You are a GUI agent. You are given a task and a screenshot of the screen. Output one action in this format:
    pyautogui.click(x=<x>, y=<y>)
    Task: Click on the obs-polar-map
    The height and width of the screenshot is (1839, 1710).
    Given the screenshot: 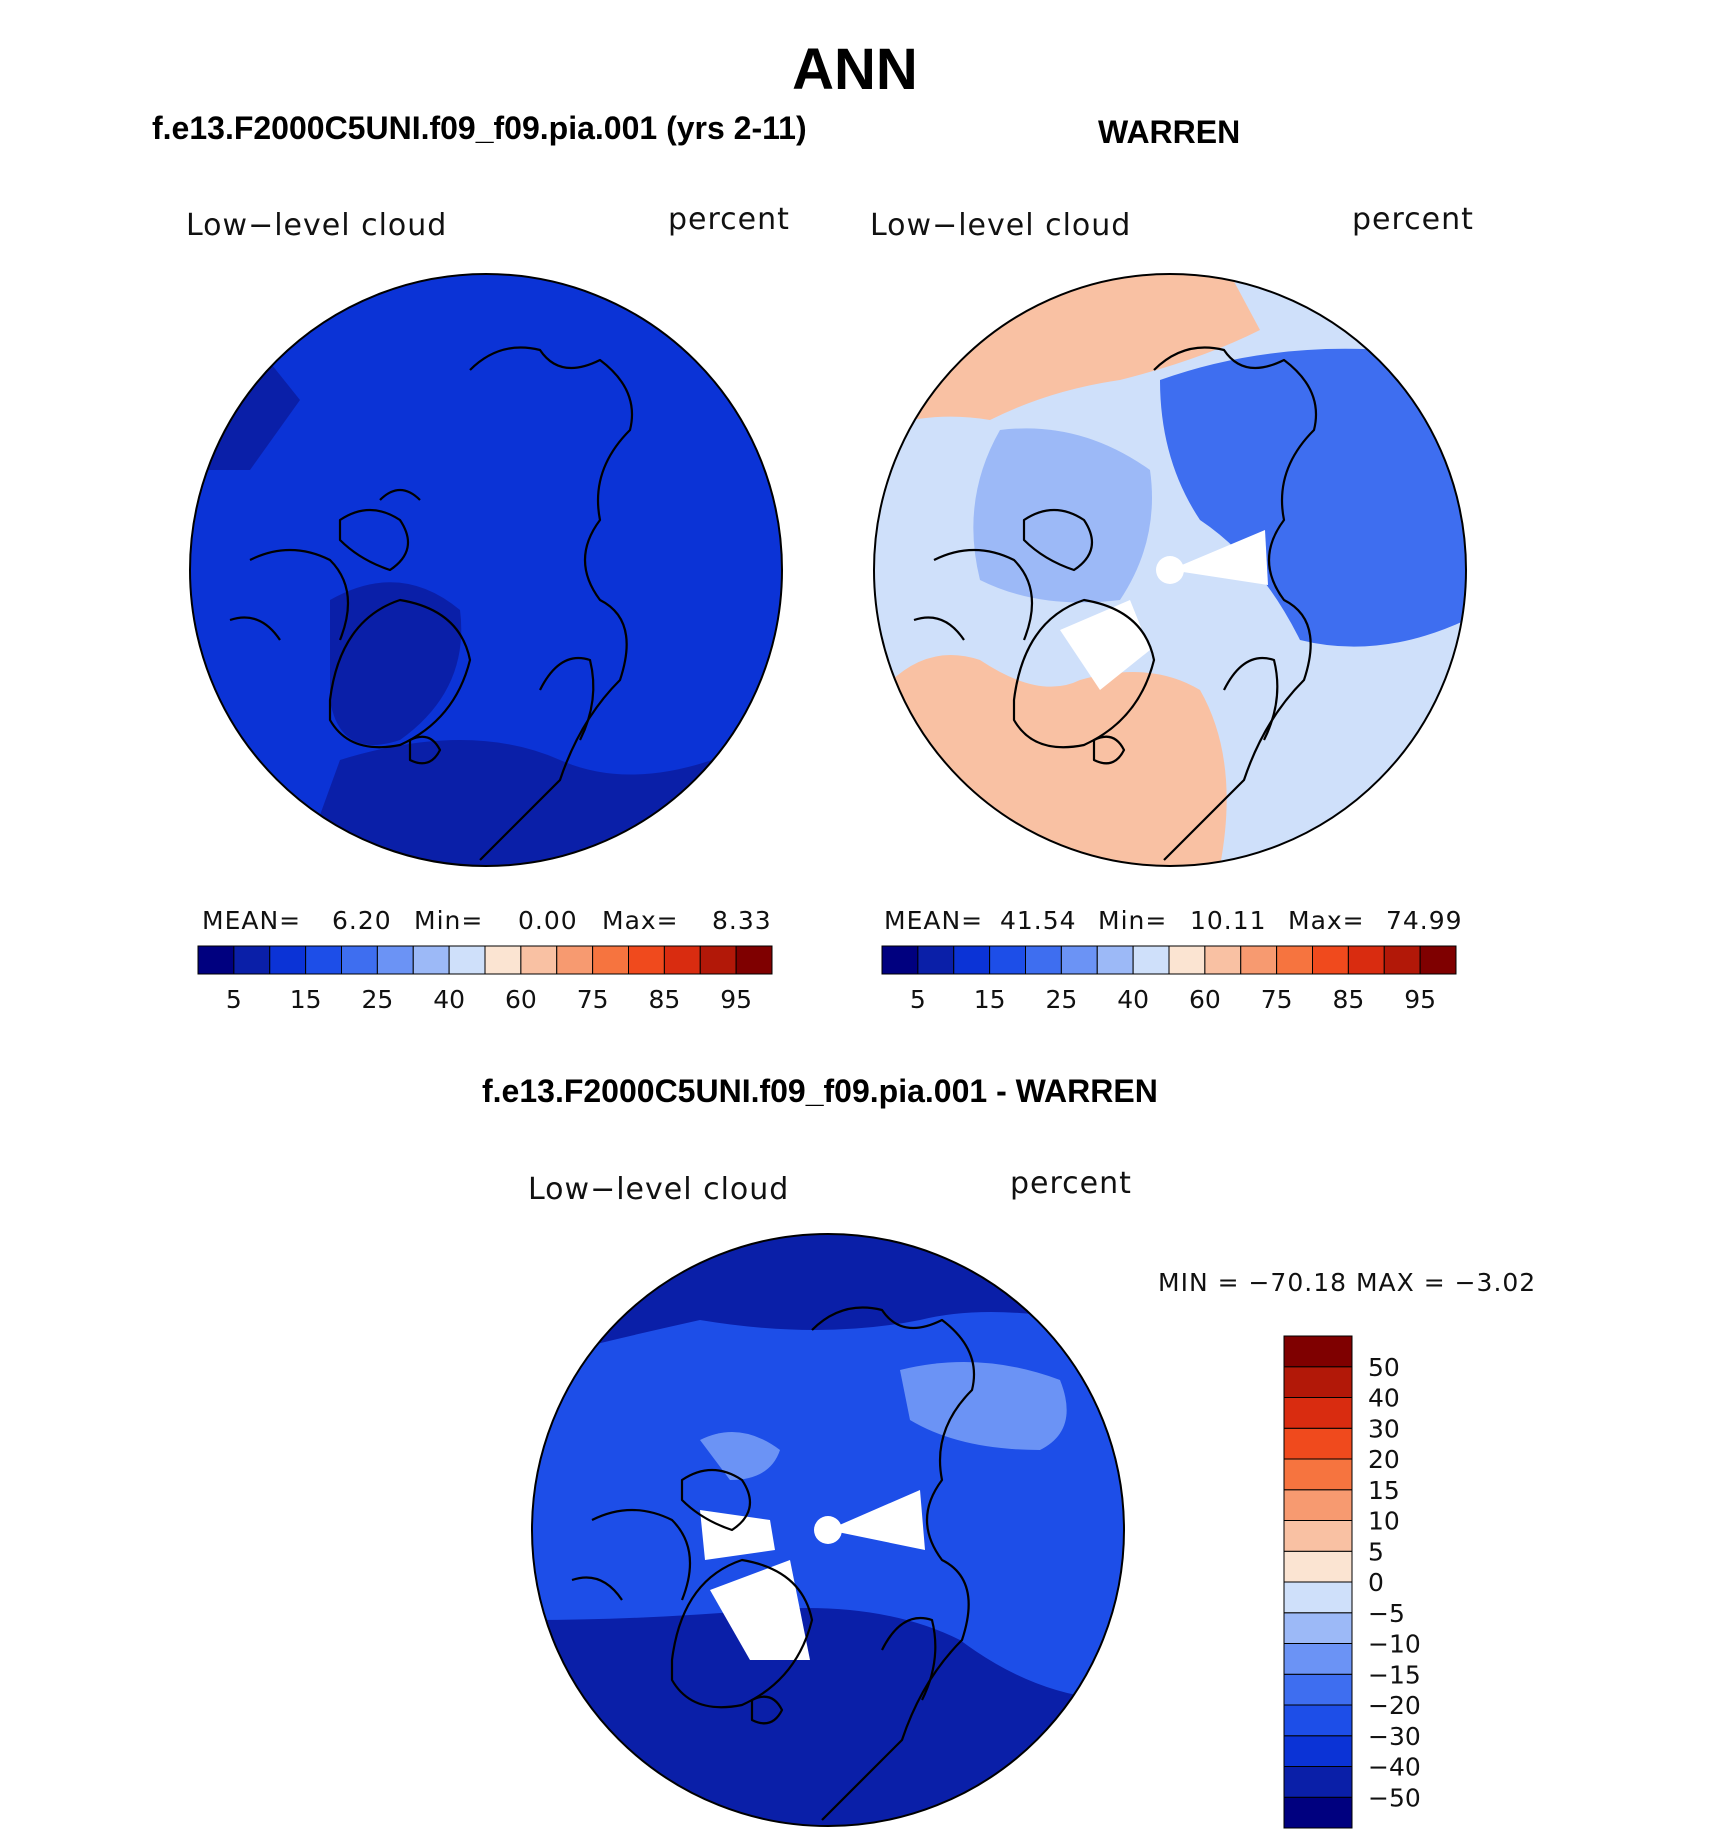 What is the action you would take?
    pyautogui.click(x=1170, y=570)
    